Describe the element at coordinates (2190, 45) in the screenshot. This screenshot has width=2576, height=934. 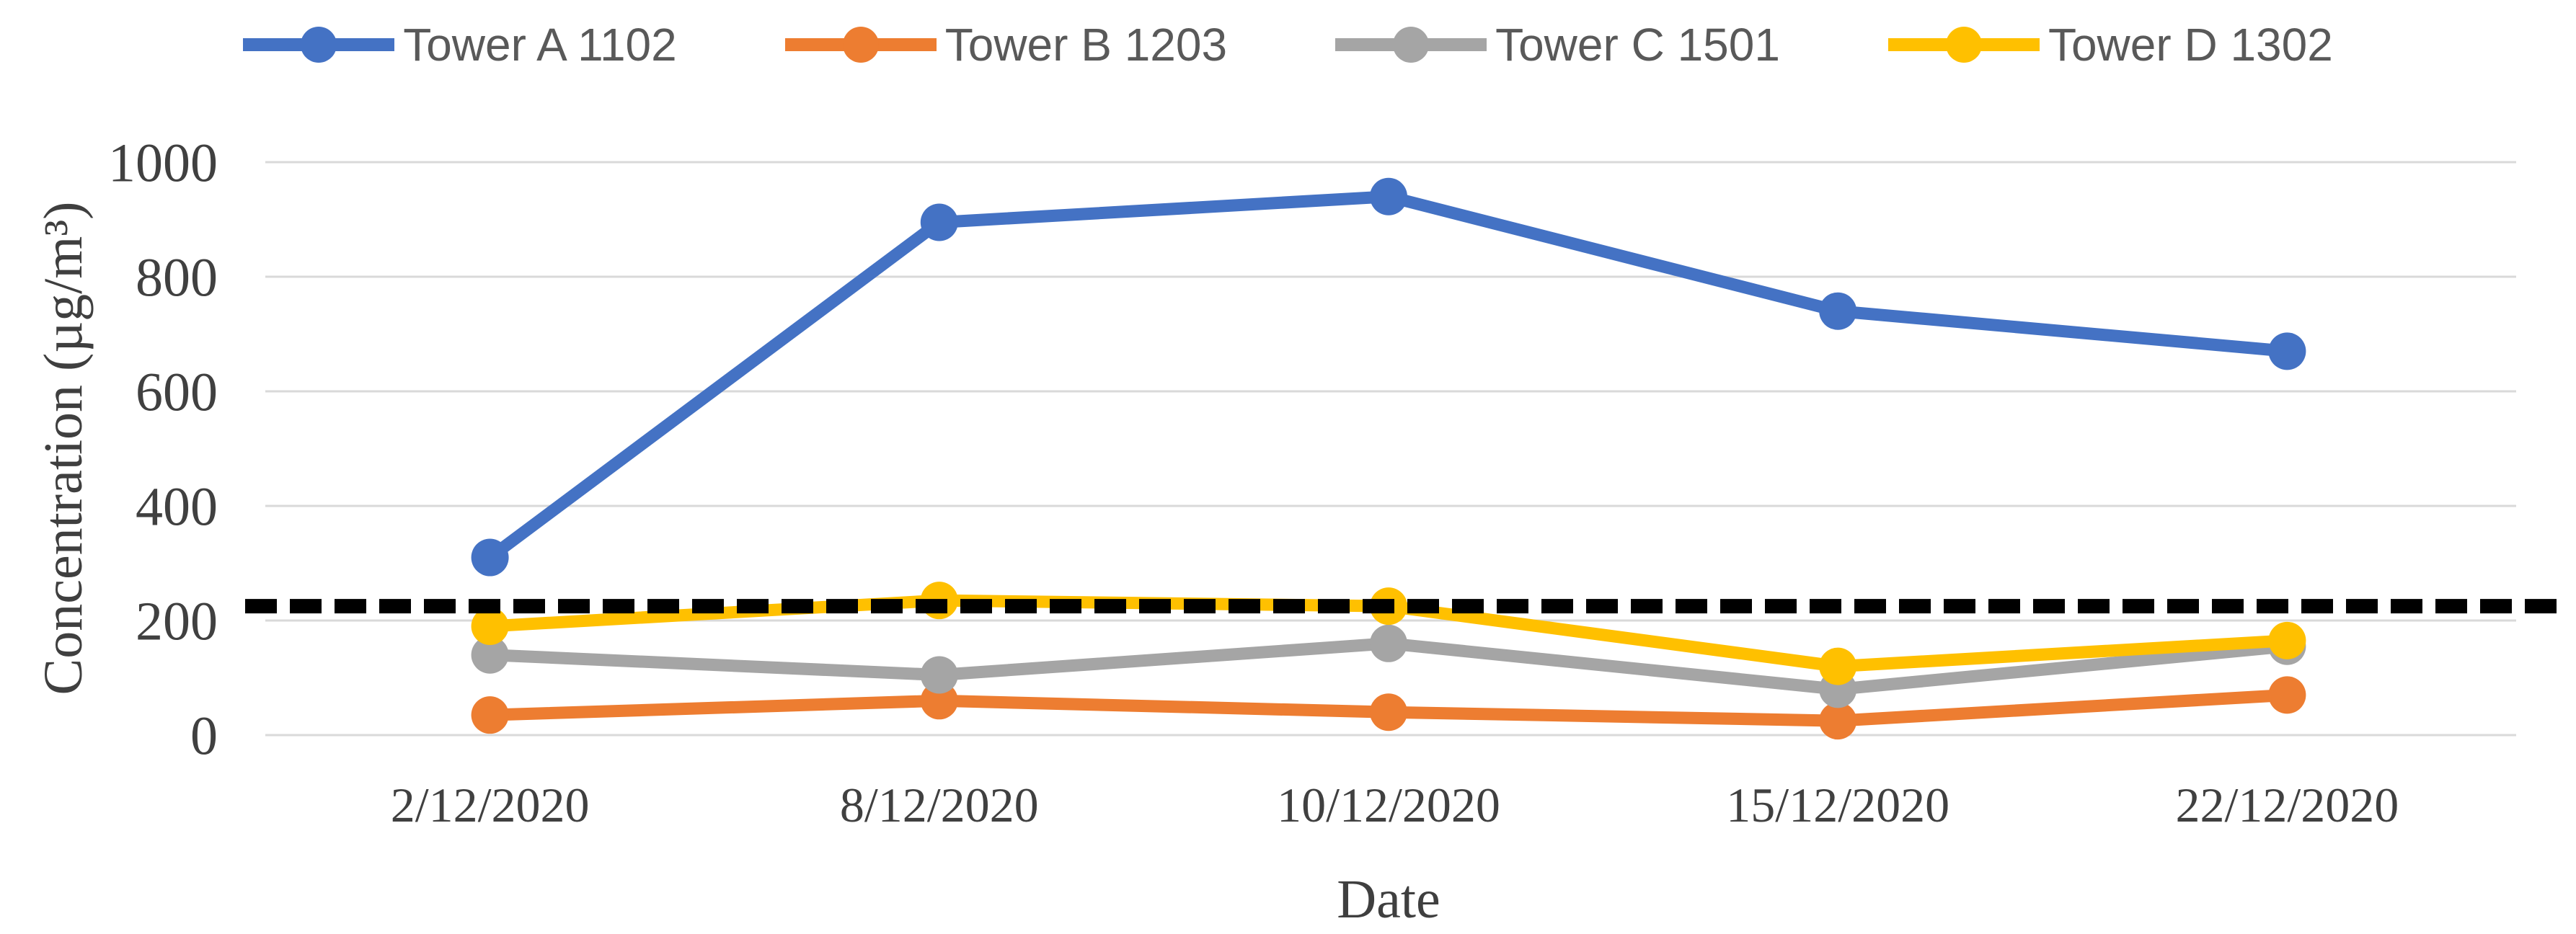
I see `legend-label: Tower D 1302` at that location.